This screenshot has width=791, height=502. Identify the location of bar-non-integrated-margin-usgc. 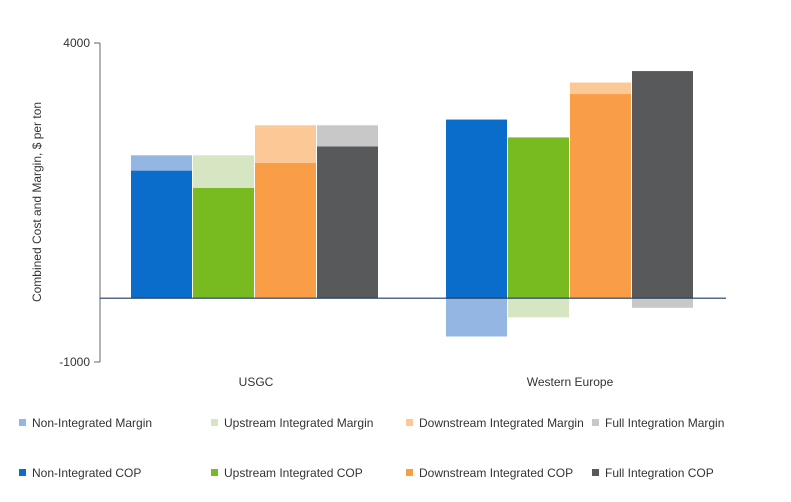
(161, 163).